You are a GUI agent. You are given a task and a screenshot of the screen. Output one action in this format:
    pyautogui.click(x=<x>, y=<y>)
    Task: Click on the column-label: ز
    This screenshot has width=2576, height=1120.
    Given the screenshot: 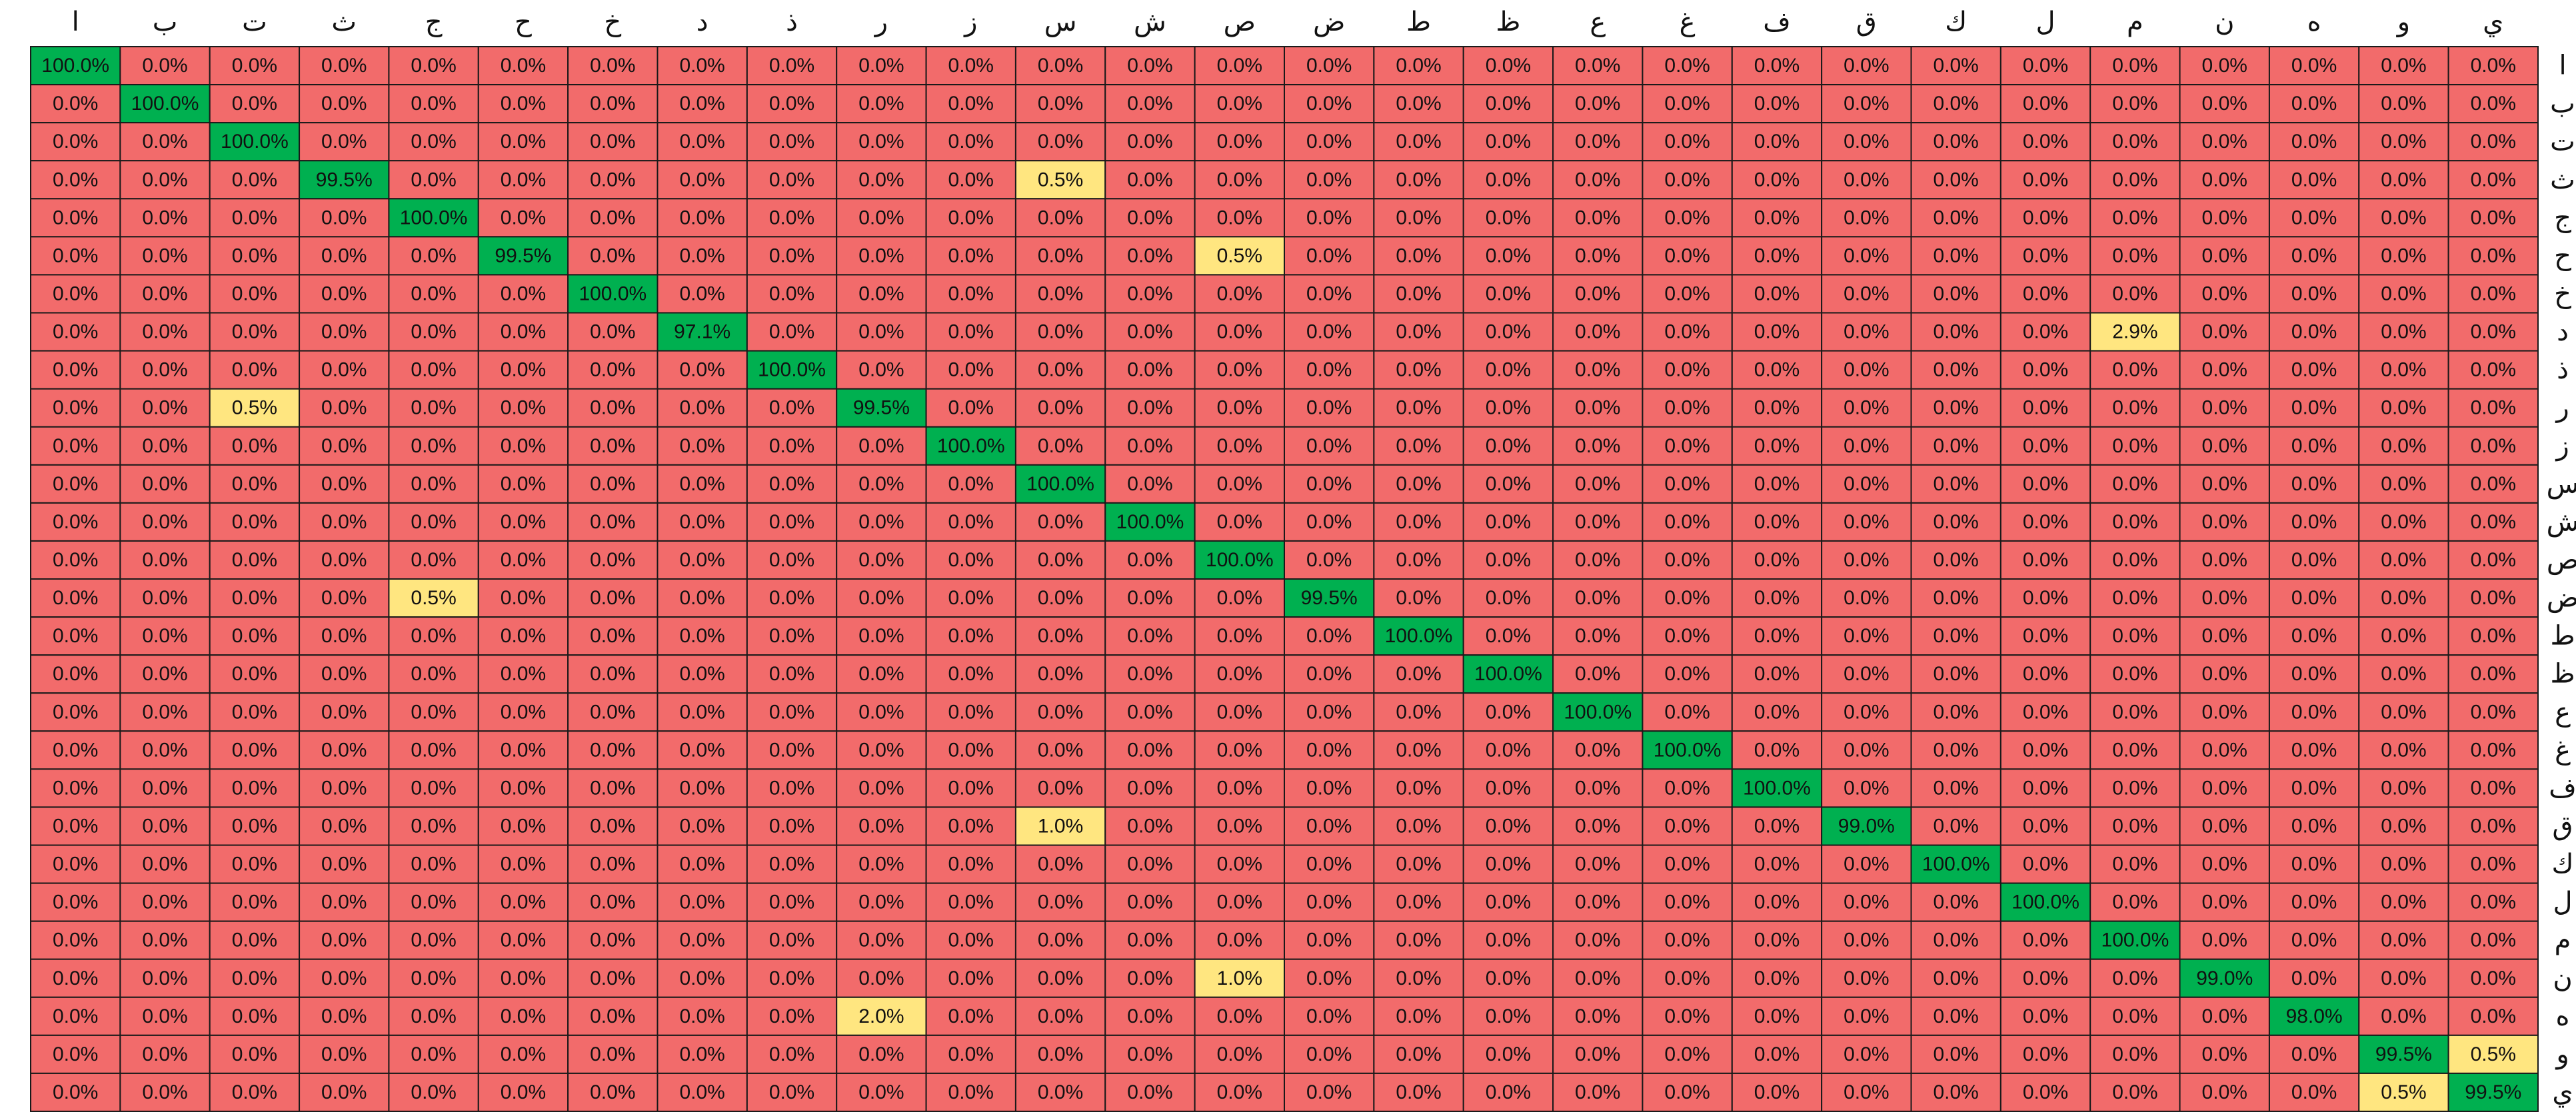 What is the action you would take?
    pyautogui.click(x=970, y=22)
    